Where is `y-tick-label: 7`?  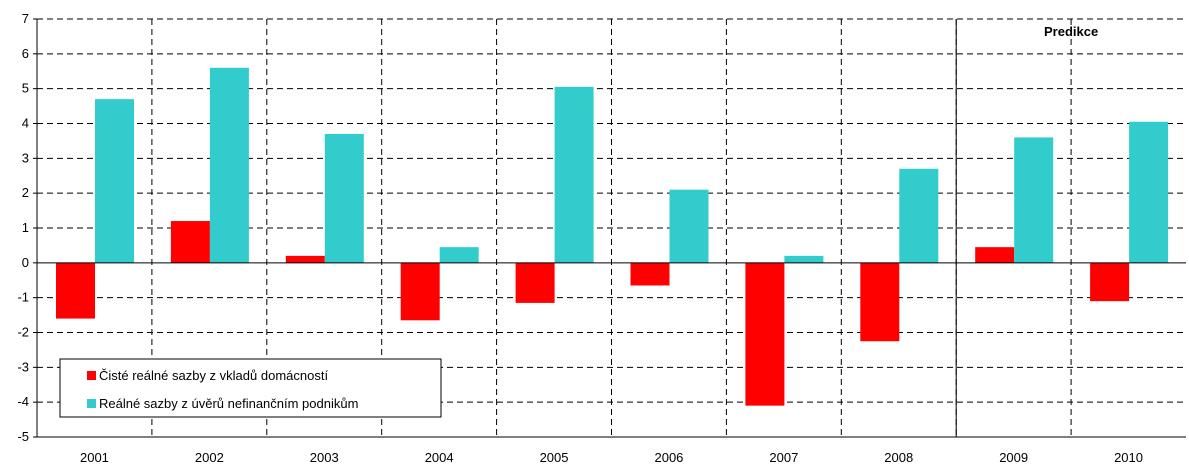
y-tick-label: 7 is located at coordinates (25, 18).